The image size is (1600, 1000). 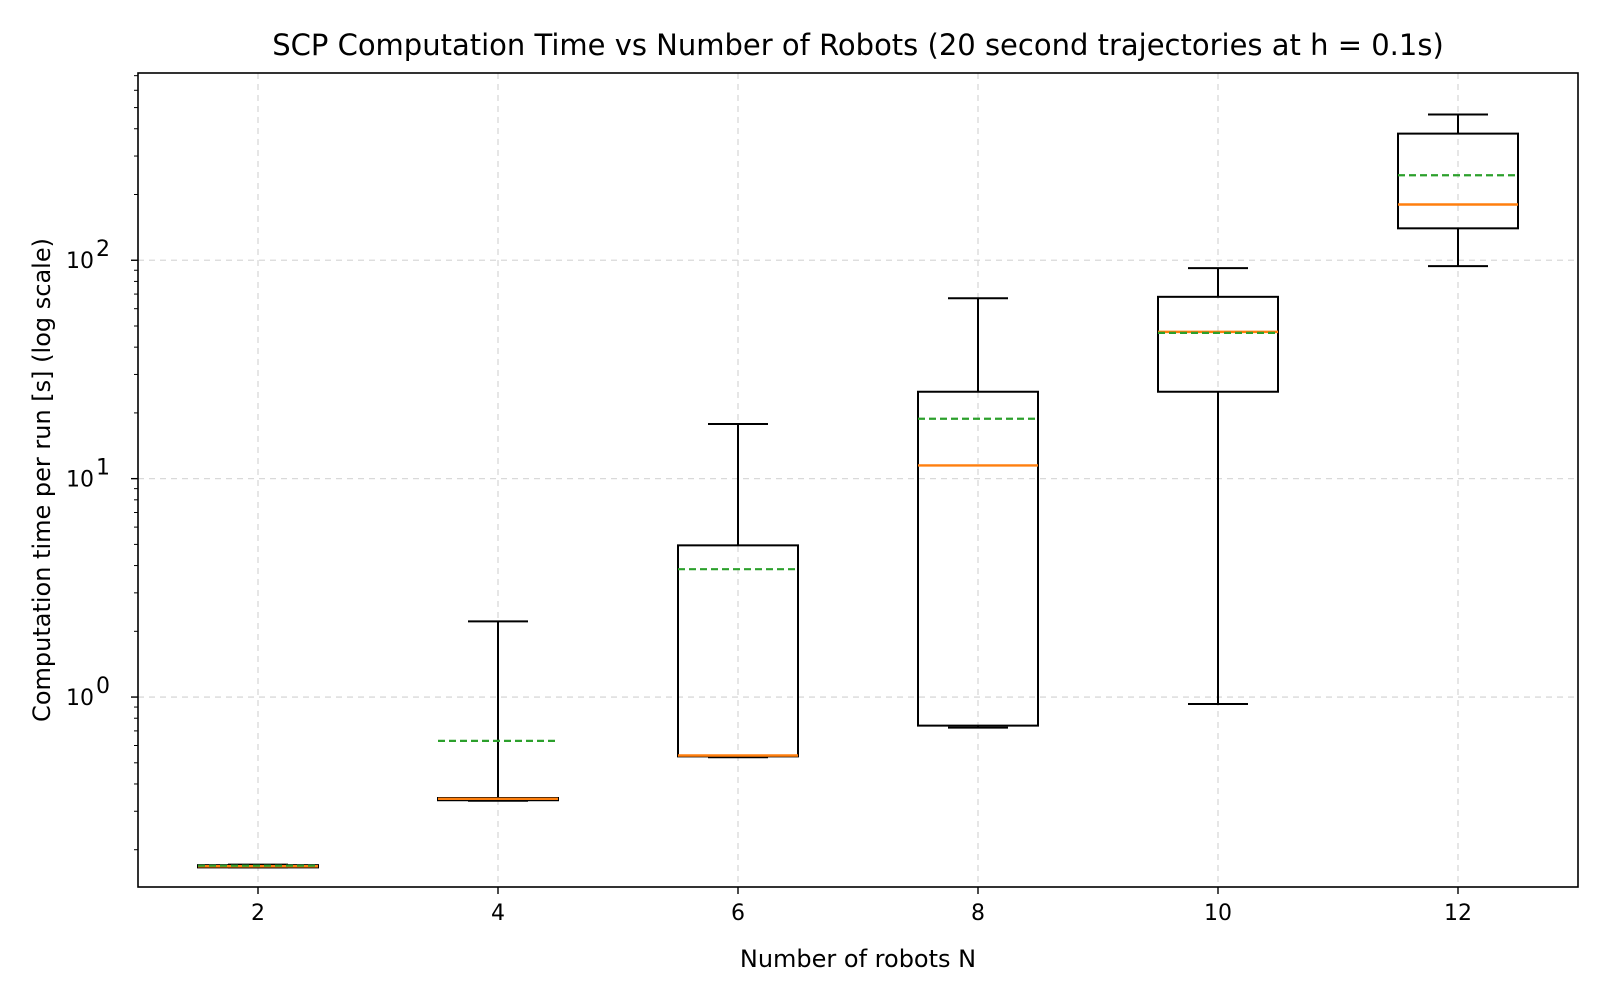 What do you see at coordinates (738, 913) in the screenshot?
I see `x-tick-label: 6` at bounding box center [738, 913].